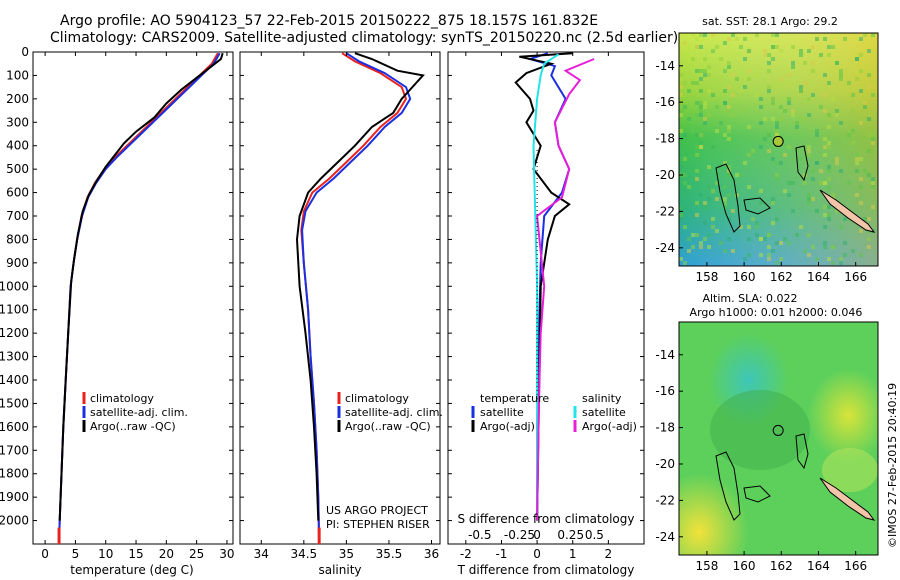 This screenshot has height=580, width=900. I want to click on depth-tick-label: 1000, so click(14, 286).